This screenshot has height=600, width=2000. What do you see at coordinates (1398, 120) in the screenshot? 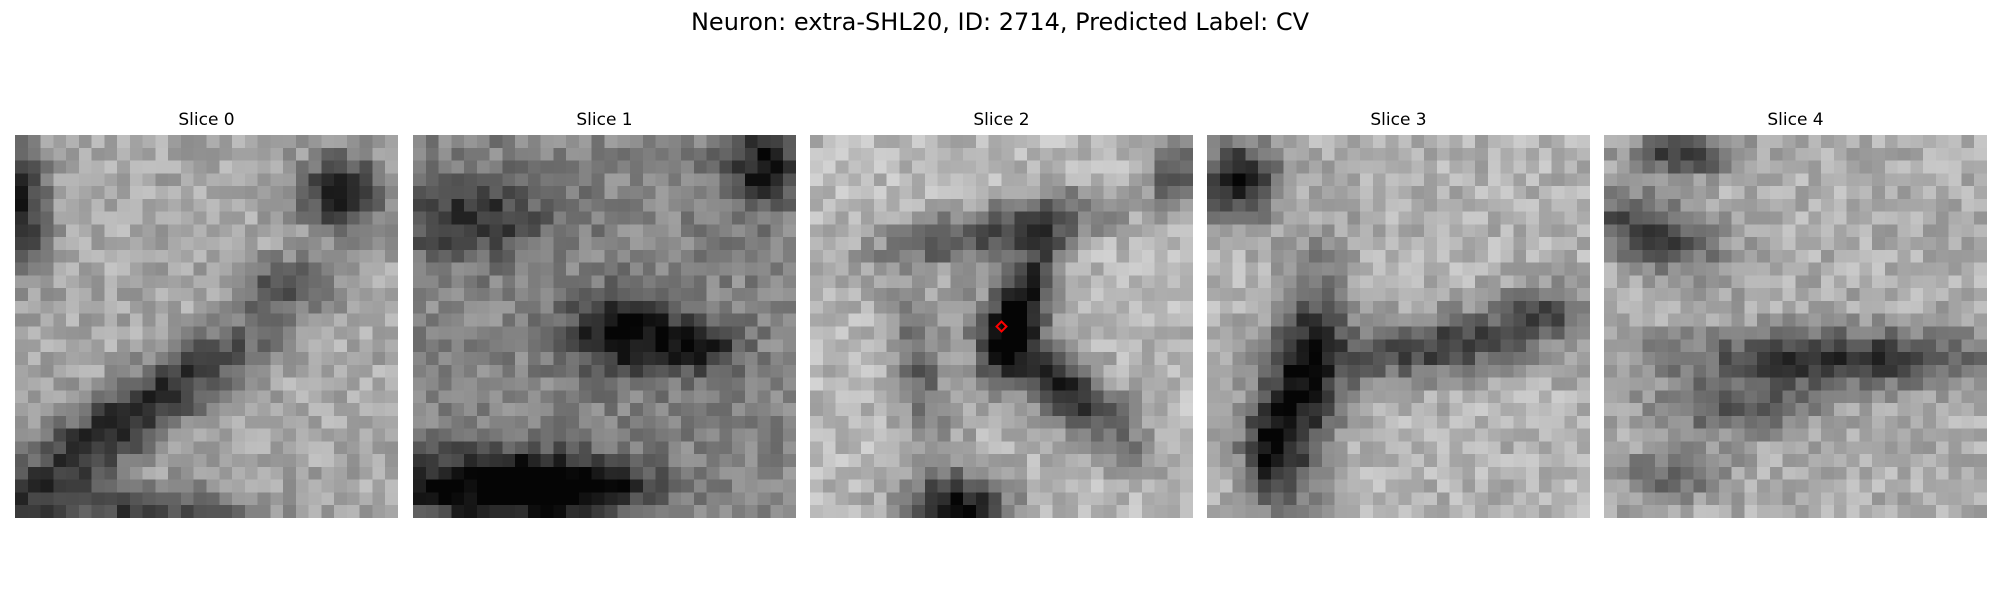
I see `slice-title-3: Slice 3` at bounding box center [1398, 120].